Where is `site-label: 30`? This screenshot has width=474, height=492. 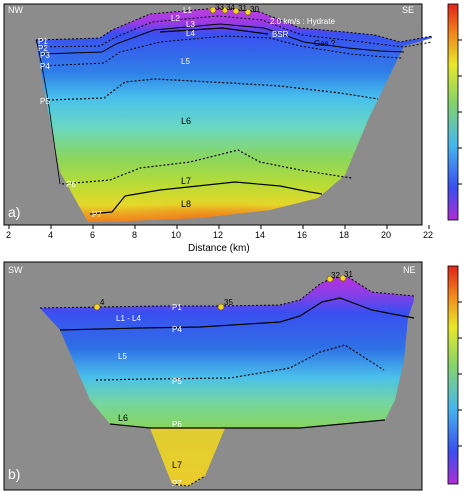 site-label: 30 is located at coordinates (254, 9).